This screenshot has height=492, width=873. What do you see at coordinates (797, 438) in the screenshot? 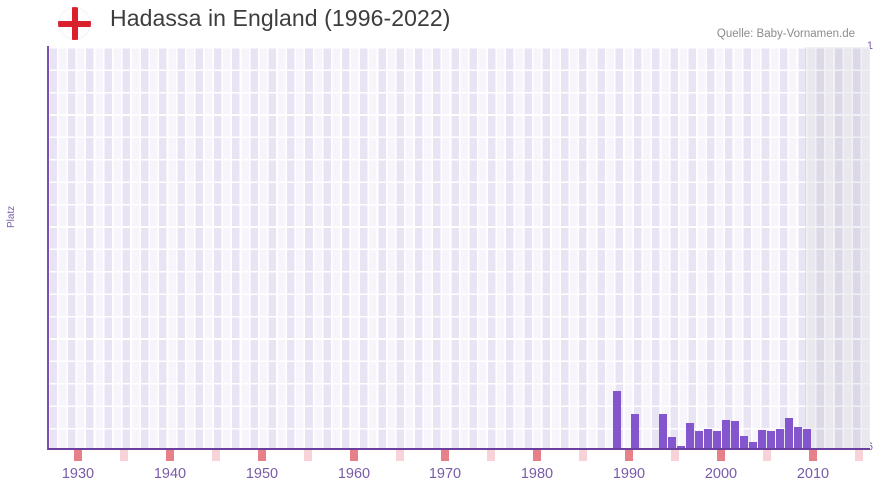
I see `bar-2019` at bounding box center [797, 438].